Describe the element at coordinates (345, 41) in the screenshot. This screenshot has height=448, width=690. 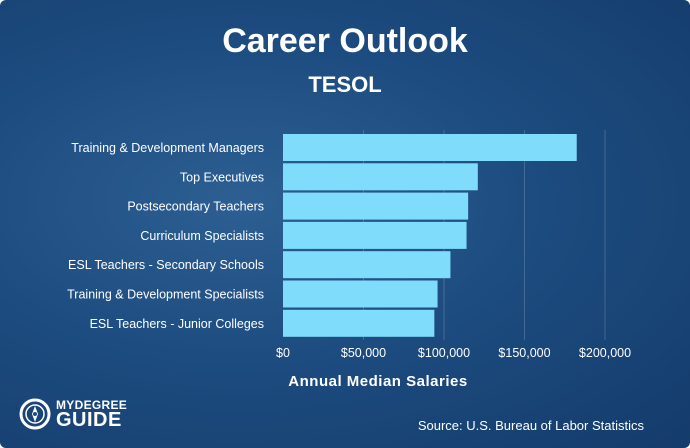
I see `chart-title: Career Outlook` at that location.